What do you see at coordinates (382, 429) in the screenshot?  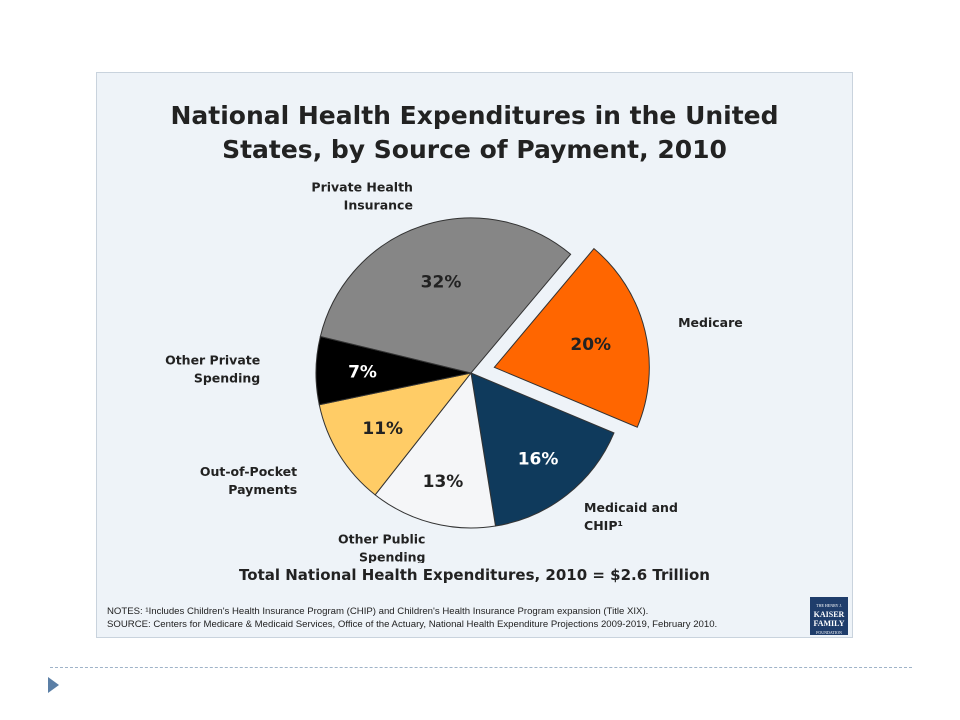 I see `pie-percent-label: 11%` at bounding box center [382, 429].